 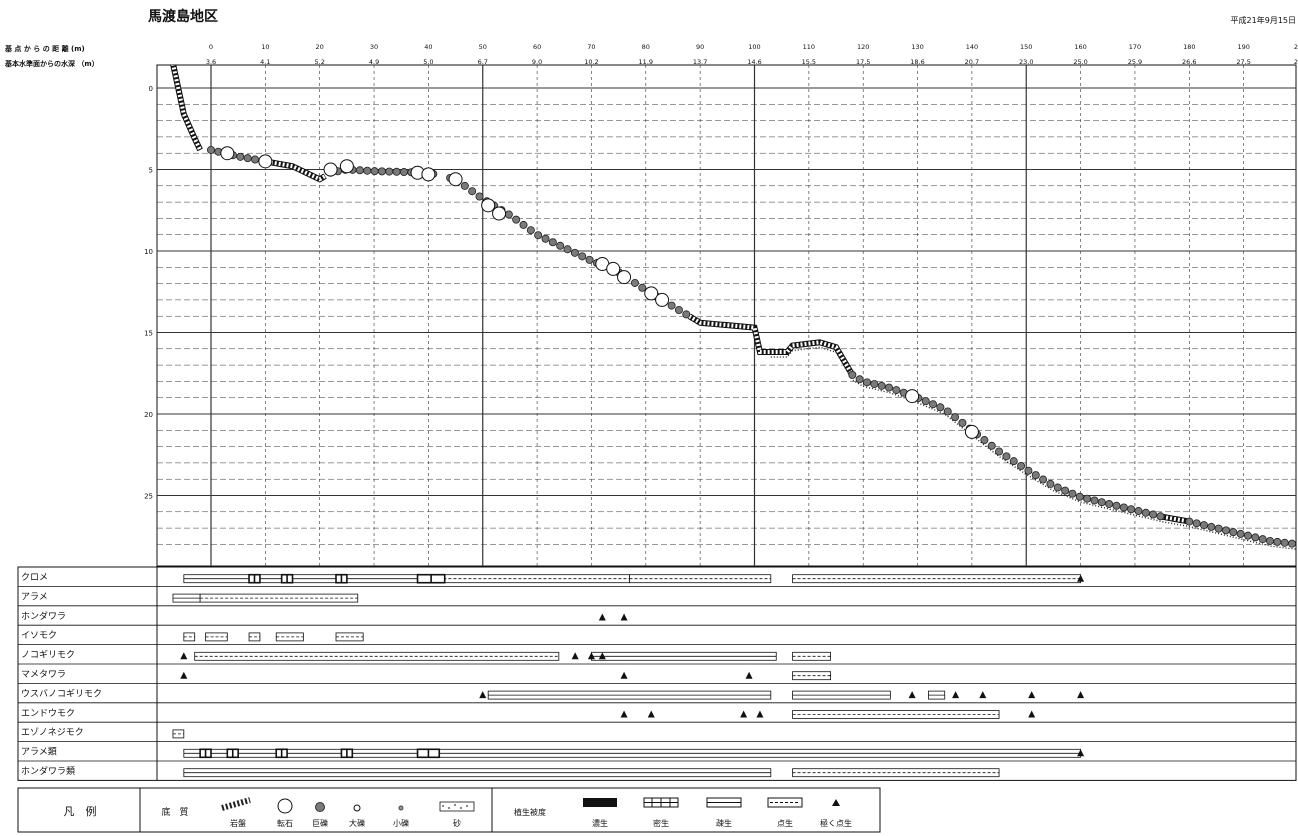 I want to click on legend-rock-label: 岩盤, so click(x=238, y=823).